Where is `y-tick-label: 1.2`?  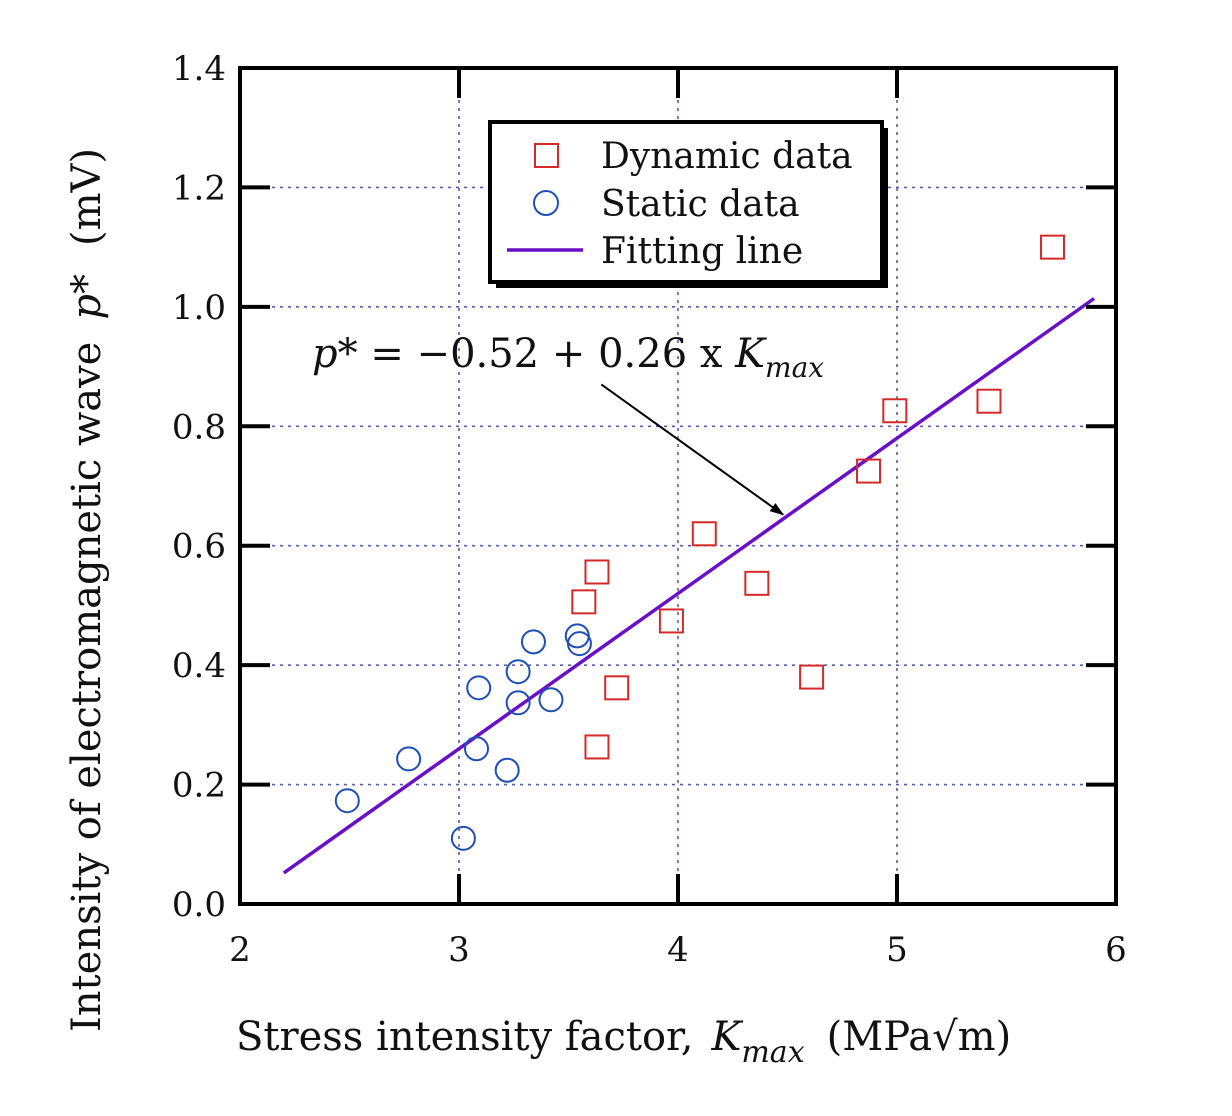
y-tick-label: 1.2 is located at coordinates (199, 188).